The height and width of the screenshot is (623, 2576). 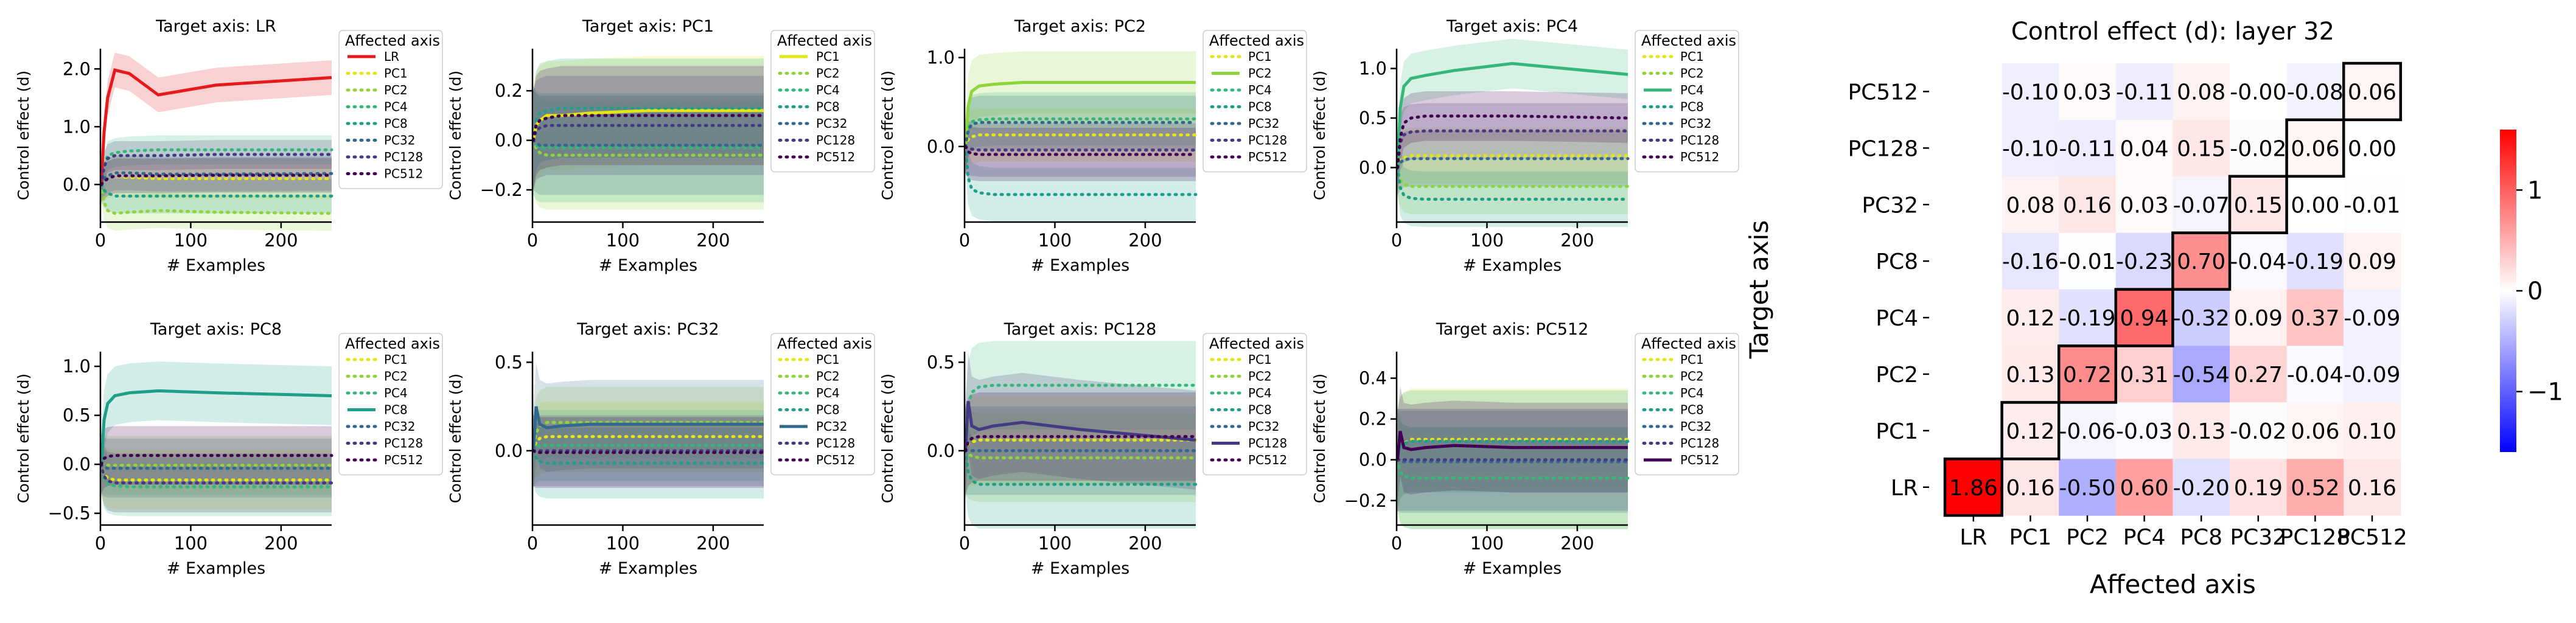 What do you see at coordinates (2087, 318) in the screenshot?
I see `heatmap-cell-label: -0.19` at bounding box center [2087, 318].